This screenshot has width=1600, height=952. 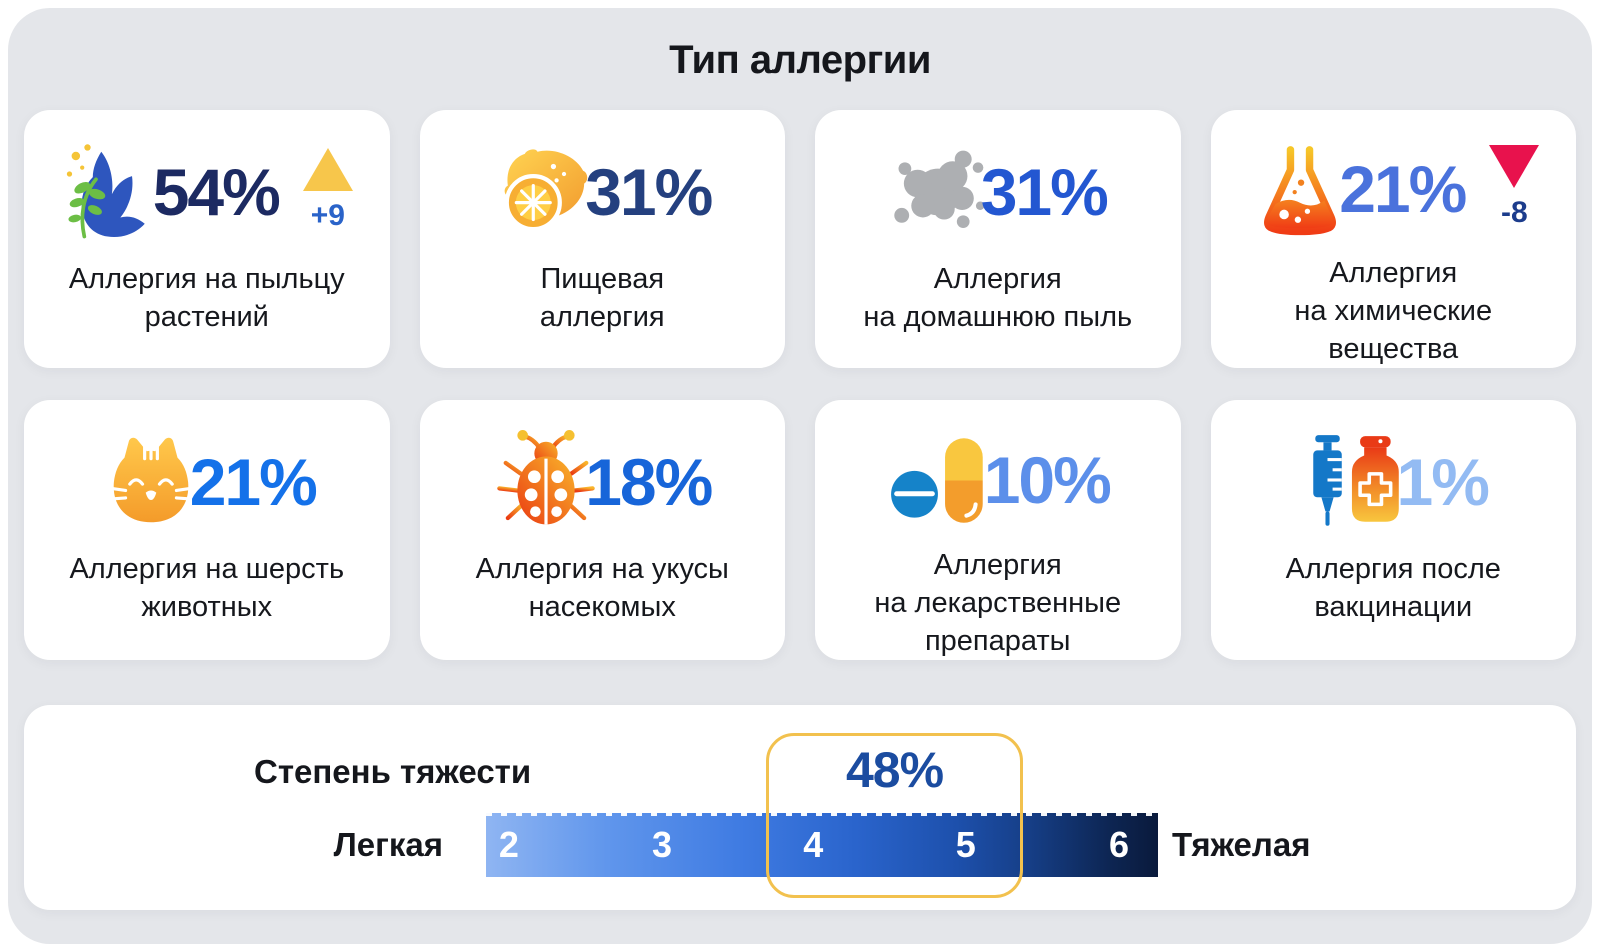 What do you see at coordinates (813, 844) in the screenshot?
I see `scale-tick-4: 4` at bounding box center [813, 844].